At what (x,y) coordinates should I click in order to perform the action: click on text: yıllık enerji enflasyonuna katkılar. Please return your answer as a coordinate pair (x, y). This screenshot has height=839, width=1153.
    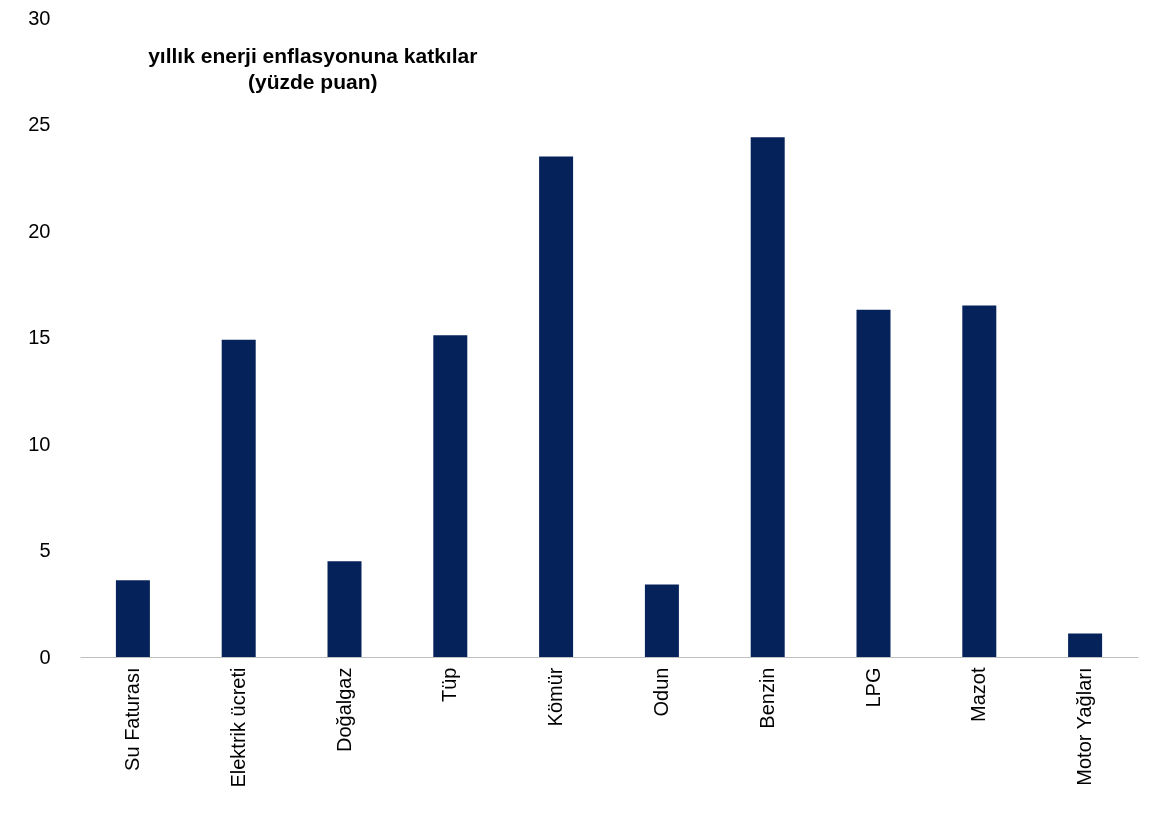
    Looking at the image, I should click on (313, 55).